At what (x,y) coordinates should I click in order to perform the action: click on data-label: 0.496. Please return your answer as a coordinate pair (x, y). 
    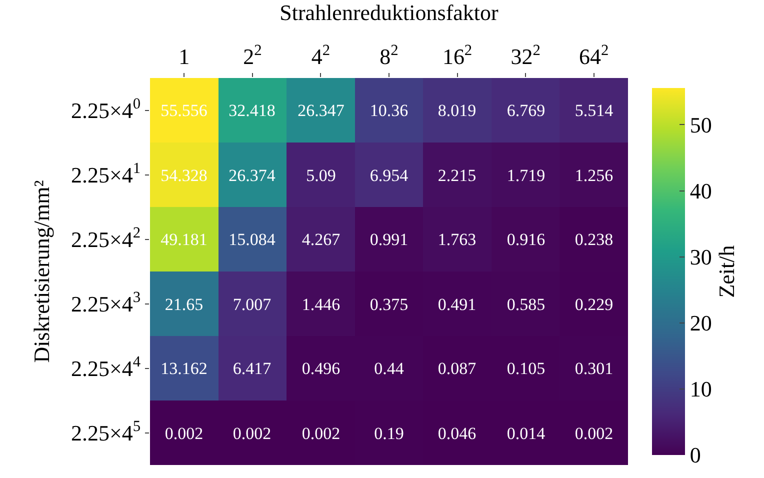
    Looking at the image, I should click on (321, 368).